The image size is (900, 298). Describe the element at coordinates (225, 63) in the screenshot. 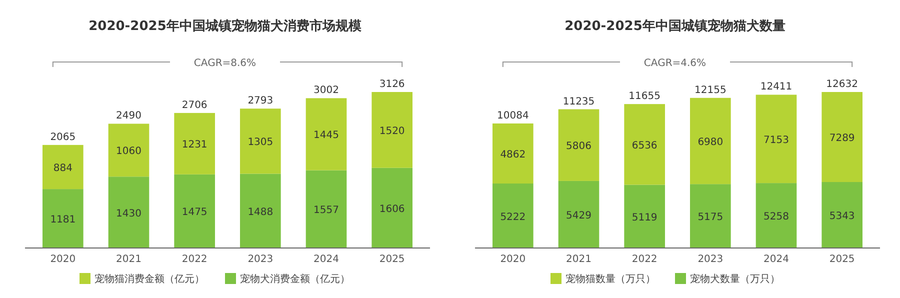

I see `text: CAGR=8.6%` at that location.